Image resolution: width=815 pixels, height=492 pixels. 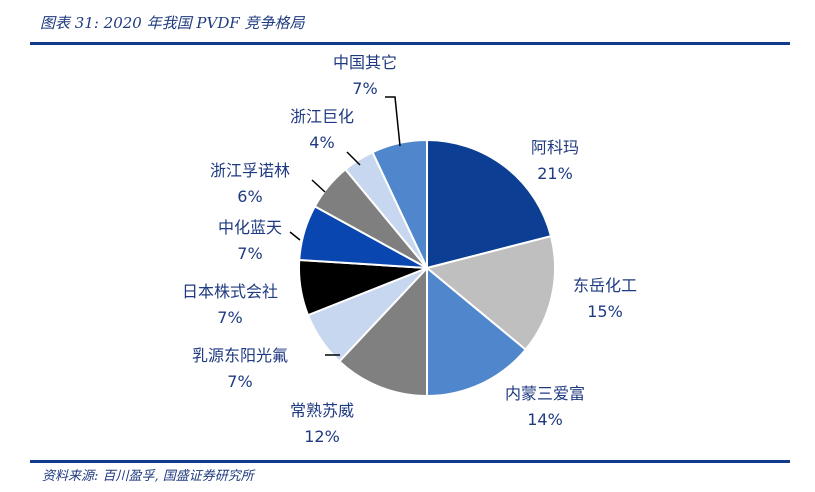 What do you see at coordinates (555, 173) in the screenshot?
I see `slice-value-label: 21%` at bounding box center [555, 173].